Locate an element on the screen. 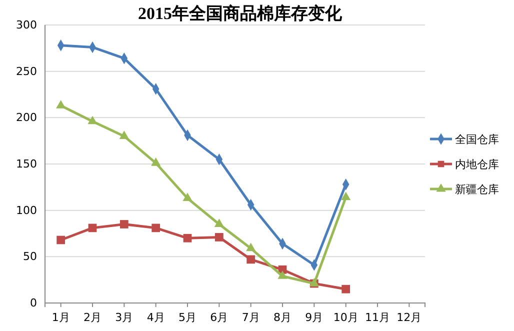  y-tick-label: 0 is located at coordinates (33, 303).